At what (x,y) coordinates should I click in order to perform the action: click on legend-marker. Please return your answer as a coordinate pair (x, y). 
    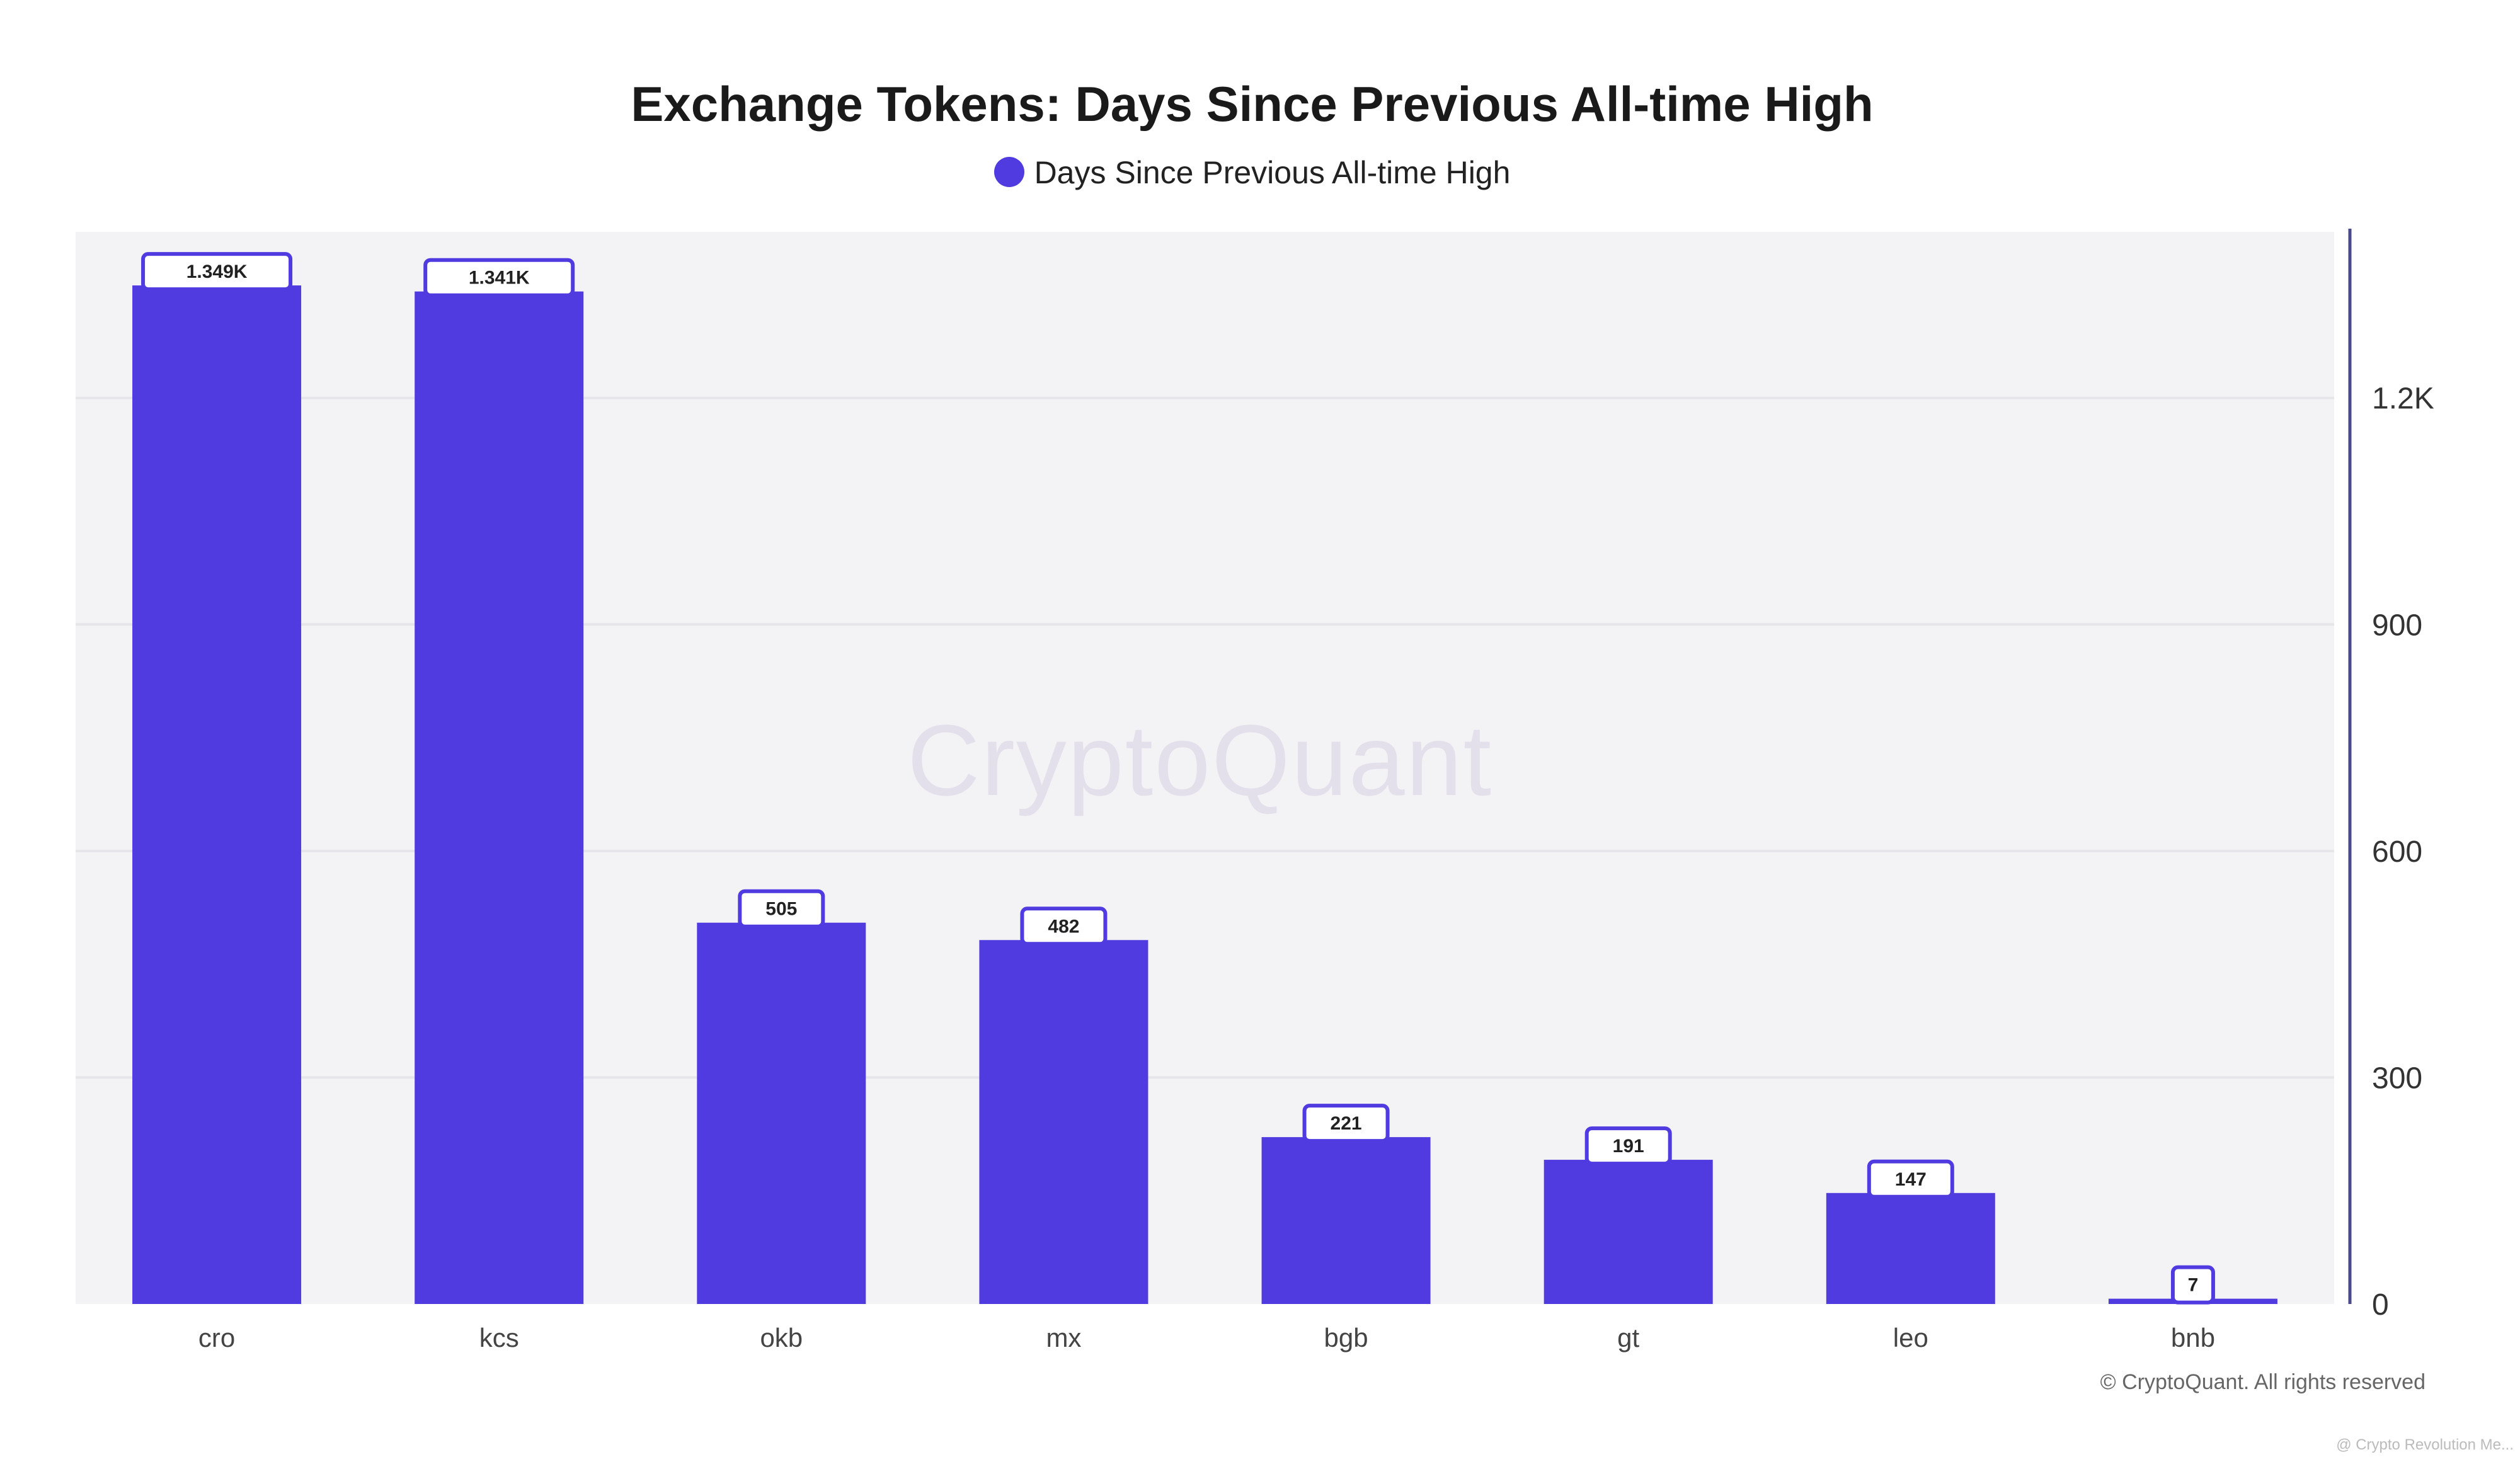
    Looking at the image, I should click on (1009, 172).